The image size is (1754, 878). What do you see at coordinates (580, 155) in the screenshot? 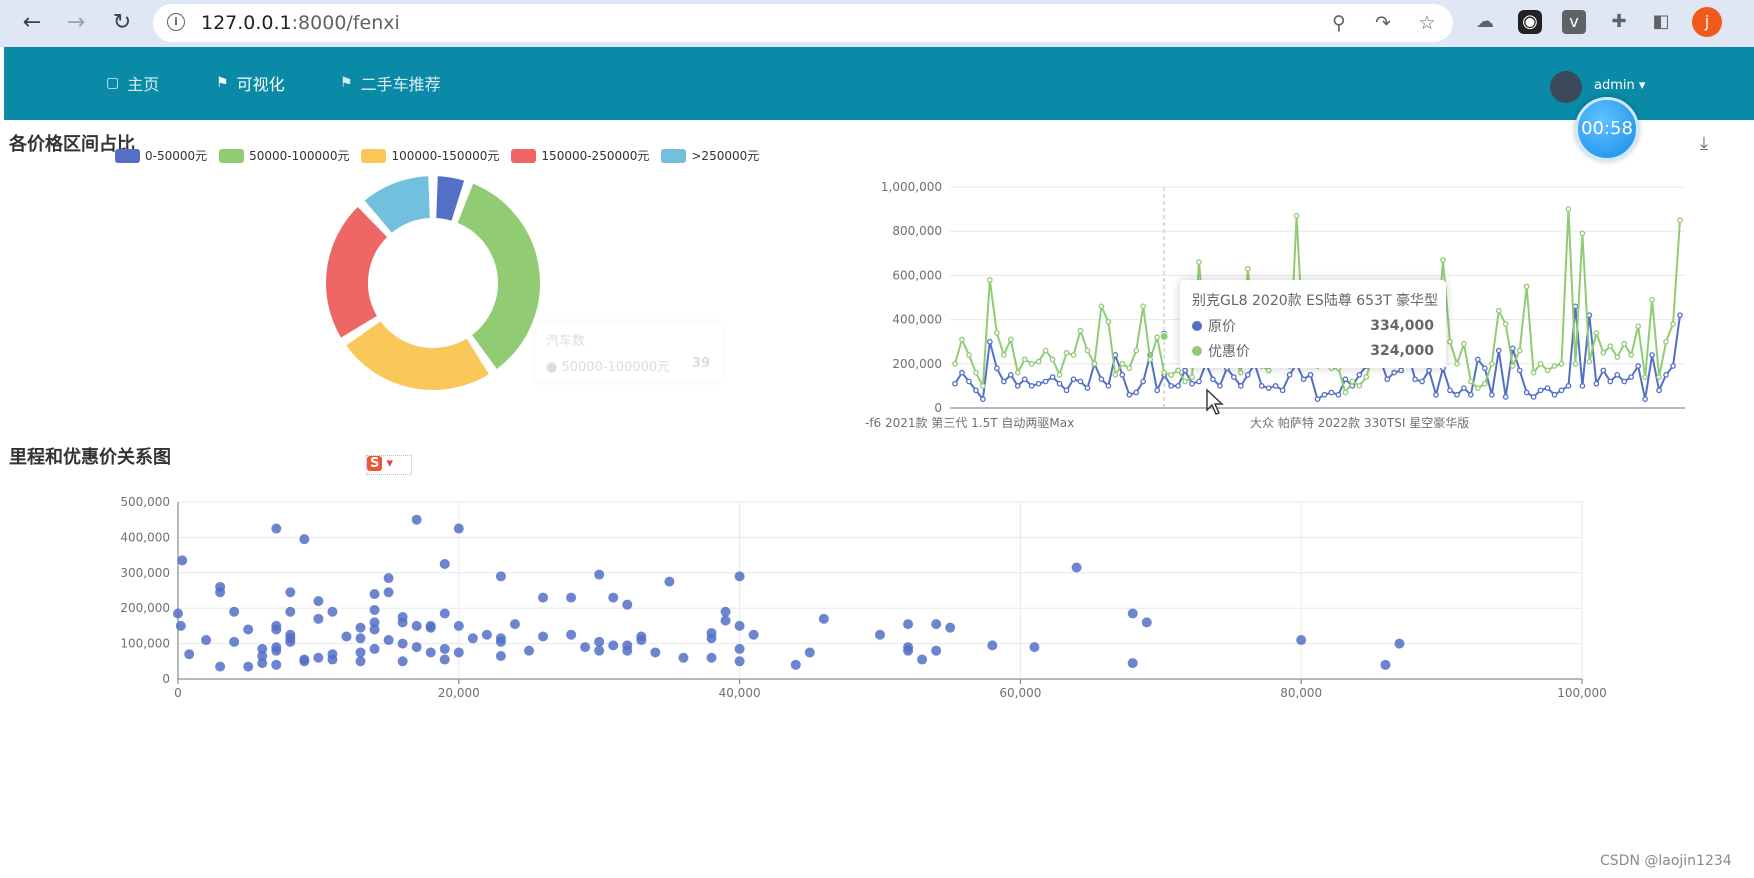
I see `legend-item: 150000-250000元` at bounding box center [580, 155].